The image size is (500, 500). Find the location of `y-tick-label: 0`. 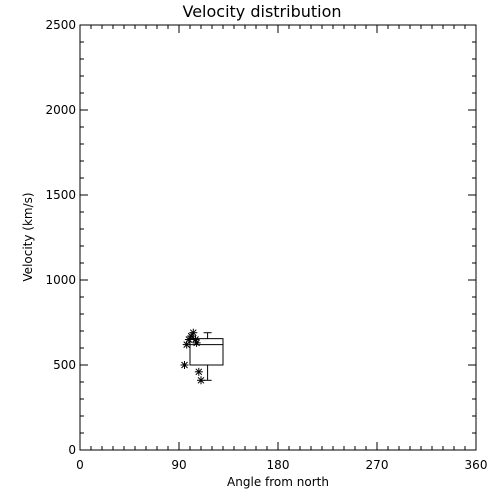

y-tick-label: 0 is located at coordinates (72, 450).